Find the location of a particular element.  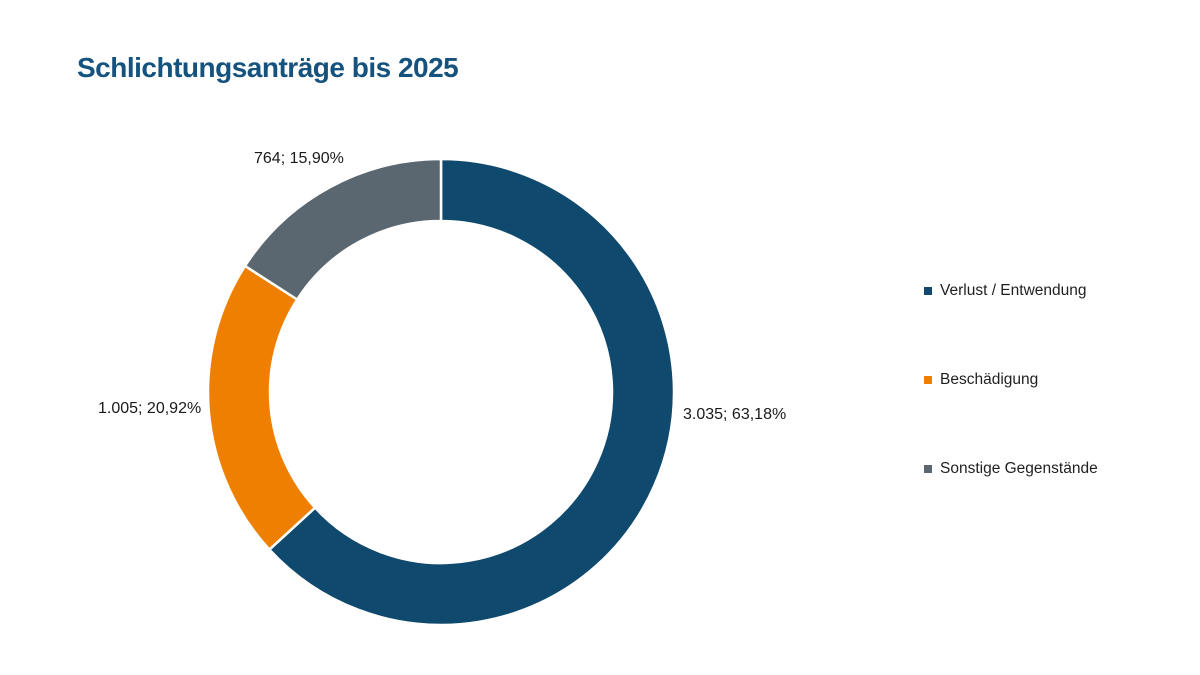

data-label-sonstige-gegenstaende: 764; 15,90% is located at coordinates (299, 158).